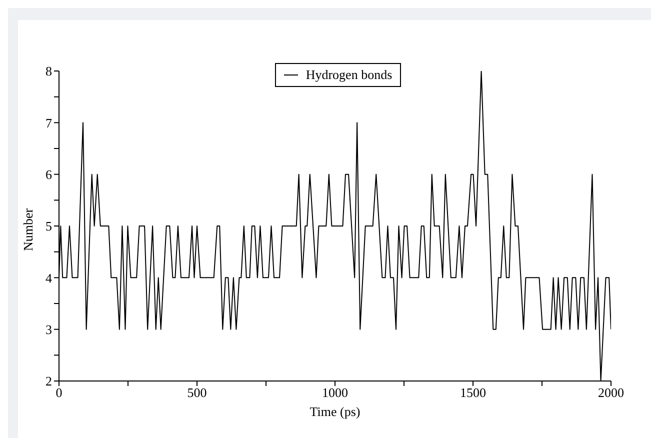 The image size is (659, 446). What do you see at coordinates (49, 278) in the screenshot?
I see `y-tick-label: 4` at bounding box center [49, 278].